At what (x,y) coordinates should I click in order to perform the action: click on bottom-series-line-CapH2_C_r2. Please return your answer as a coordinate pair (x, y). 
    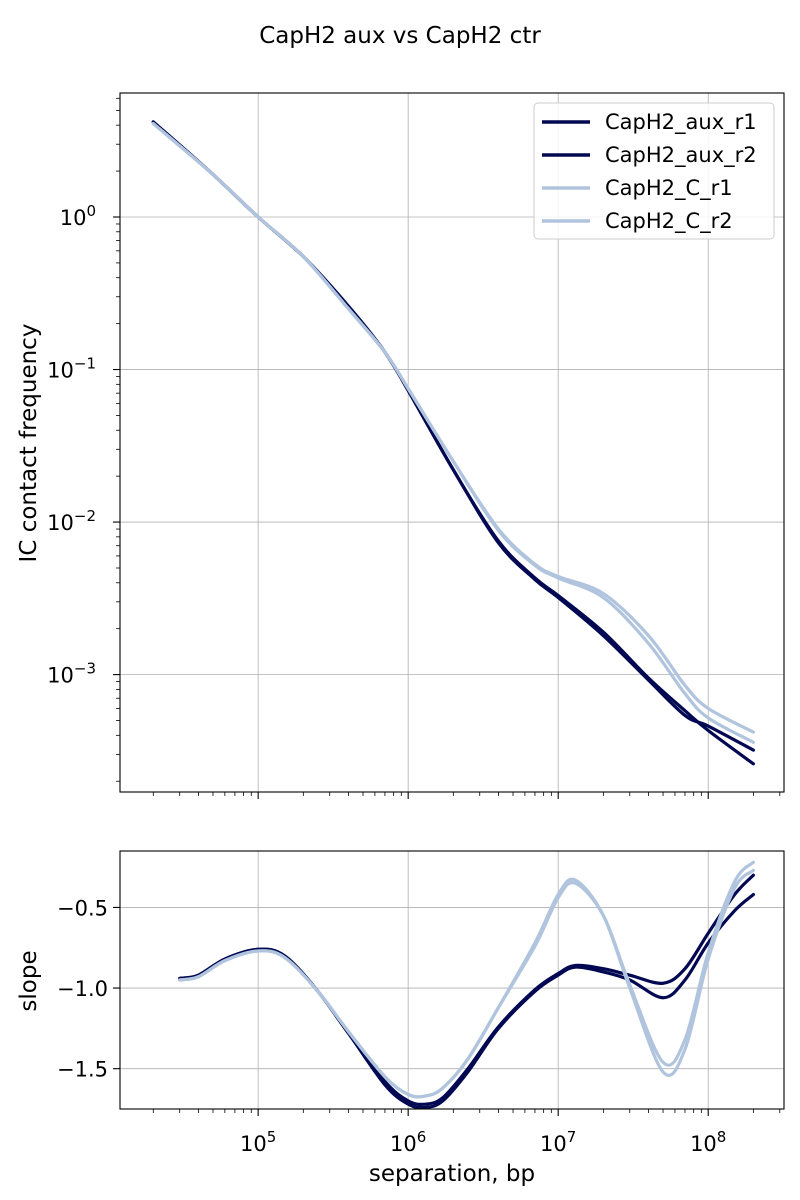
    Looking at the image, I should click on (466, 979).